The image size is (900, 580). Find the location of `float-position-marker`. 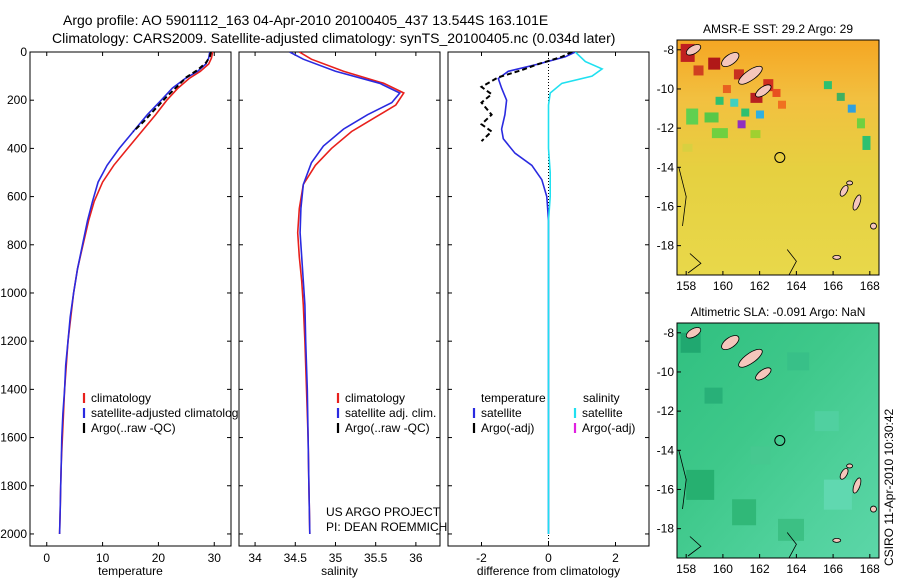

float-position-marker is located at coordinates (780, 157).